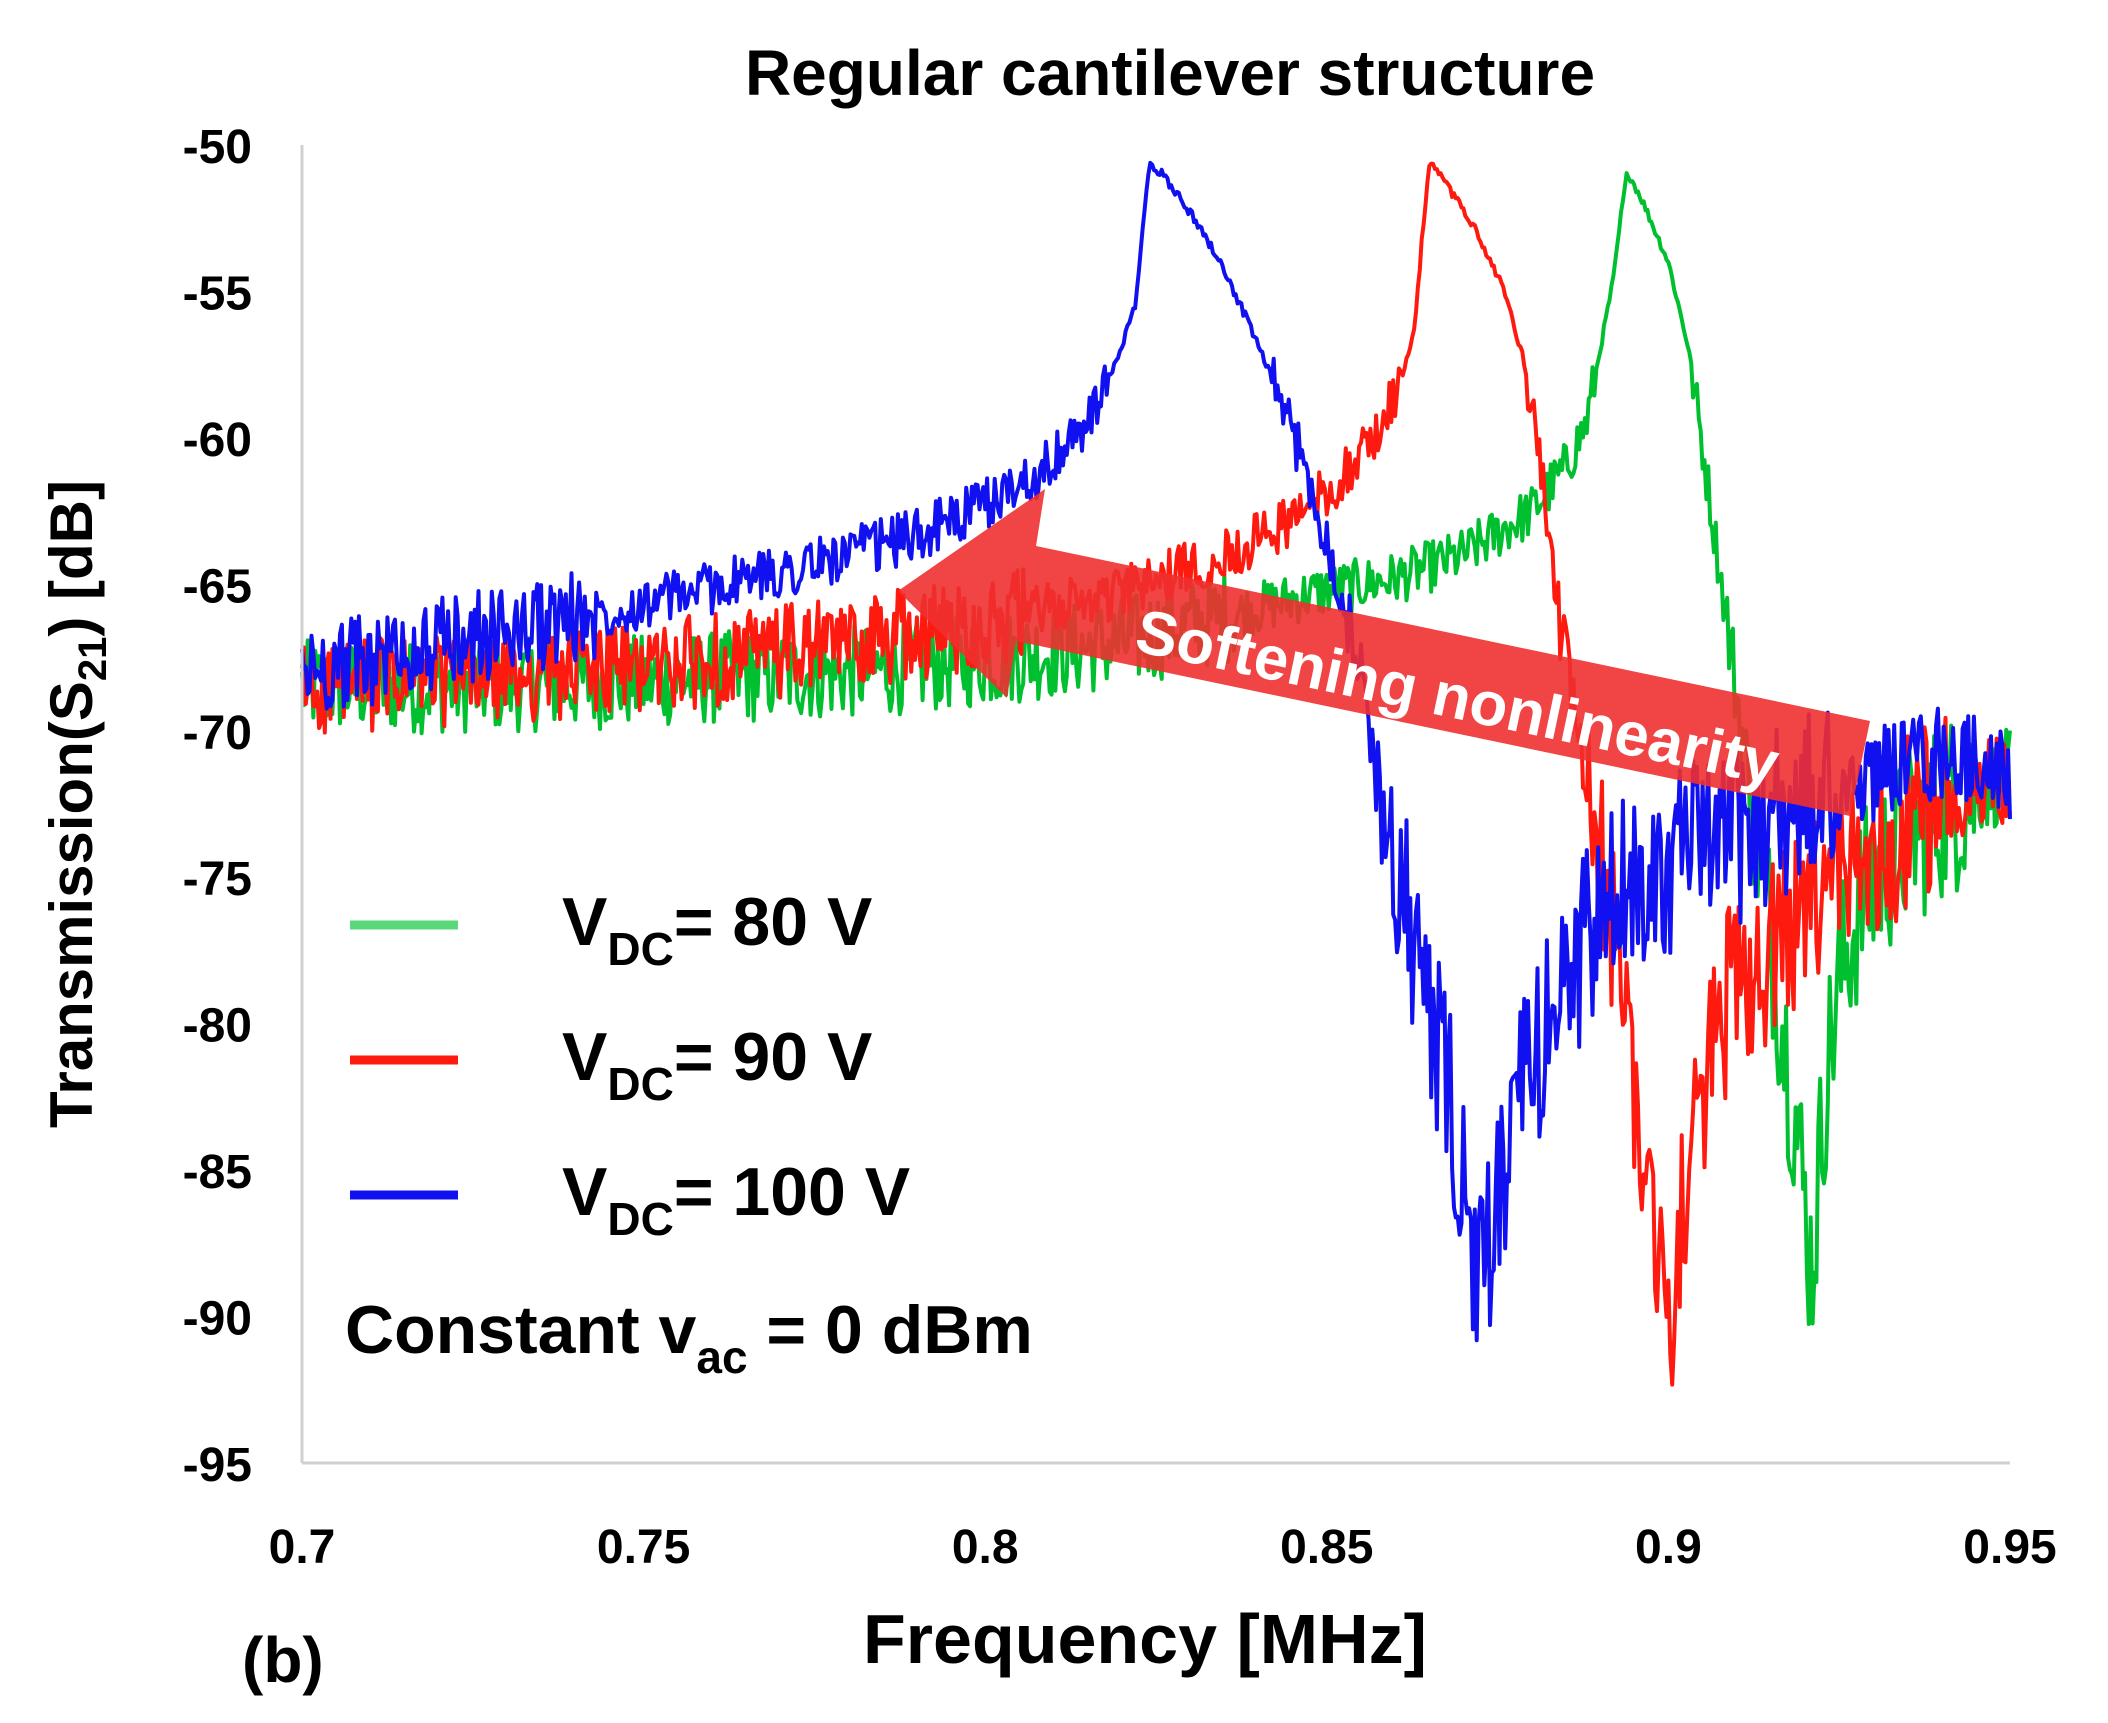 Image resolution: width=2108 pixels, height=1723 pixels. I want to click on legend-note: Constant vac = 0 dBm, so click(689, 1337).